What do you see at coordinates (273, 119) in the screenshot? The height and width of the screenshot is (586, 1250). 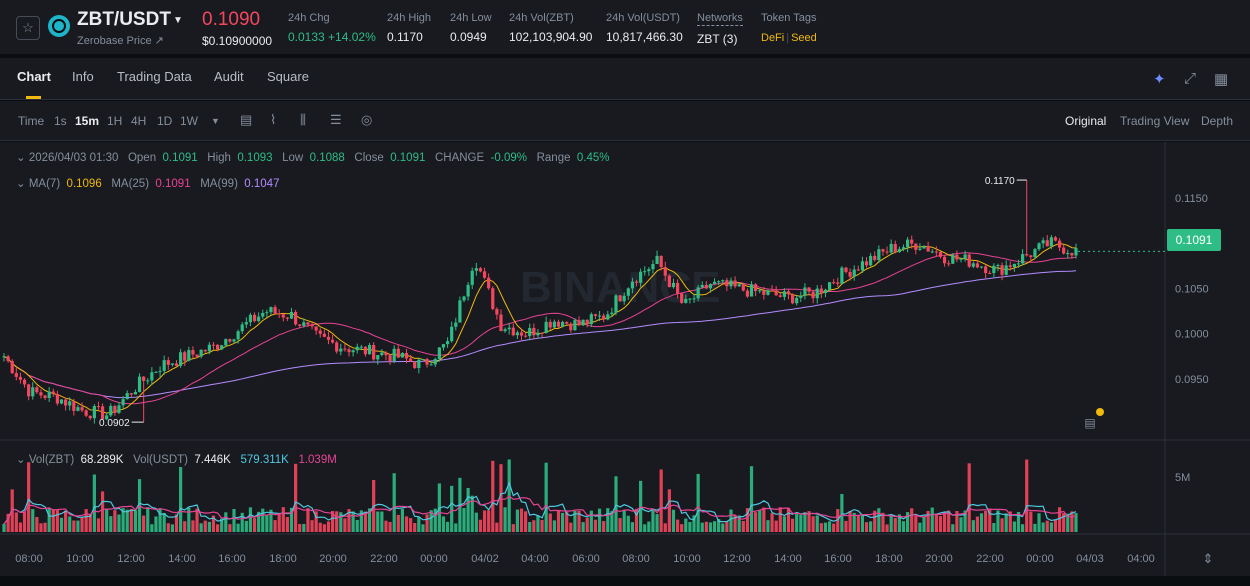 I see `indicator-chart-icon: ⌇` at bounding box center [273, 119].